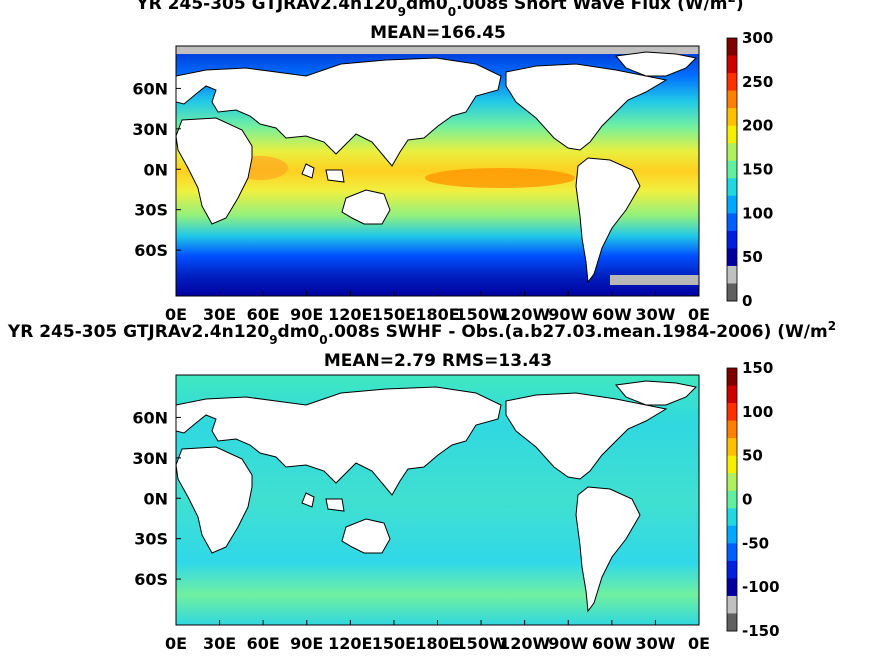 The width and height of the screenshot is (875, 656). Describe the element at coordinates (753, 499) in the screenshot. I see `panel2-colorbar: 150 100 50 0 -50 -100 -150` at that location.